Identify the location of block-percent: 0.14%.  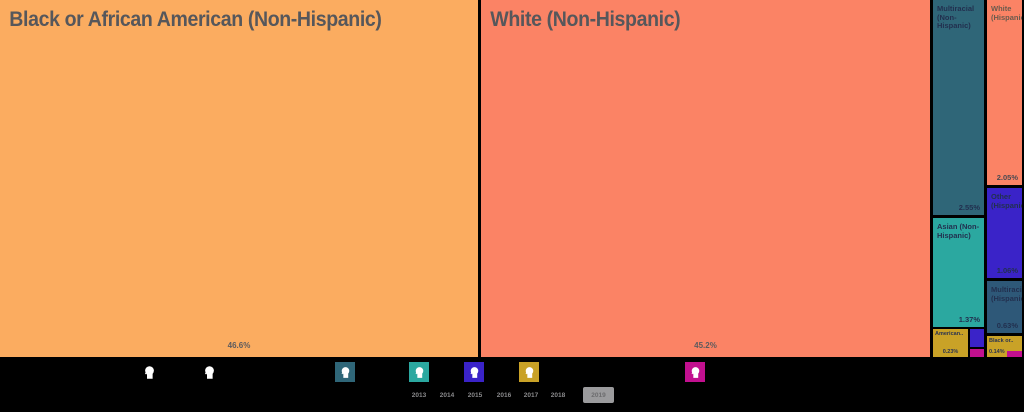
(997, 352).